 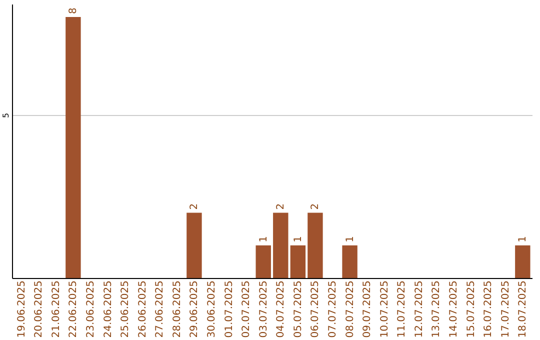 What do you see at coordinates (419, 309) in the screenshot?
I see `x-tick-label: 12.07.2025` at bounding box center [419, 309].